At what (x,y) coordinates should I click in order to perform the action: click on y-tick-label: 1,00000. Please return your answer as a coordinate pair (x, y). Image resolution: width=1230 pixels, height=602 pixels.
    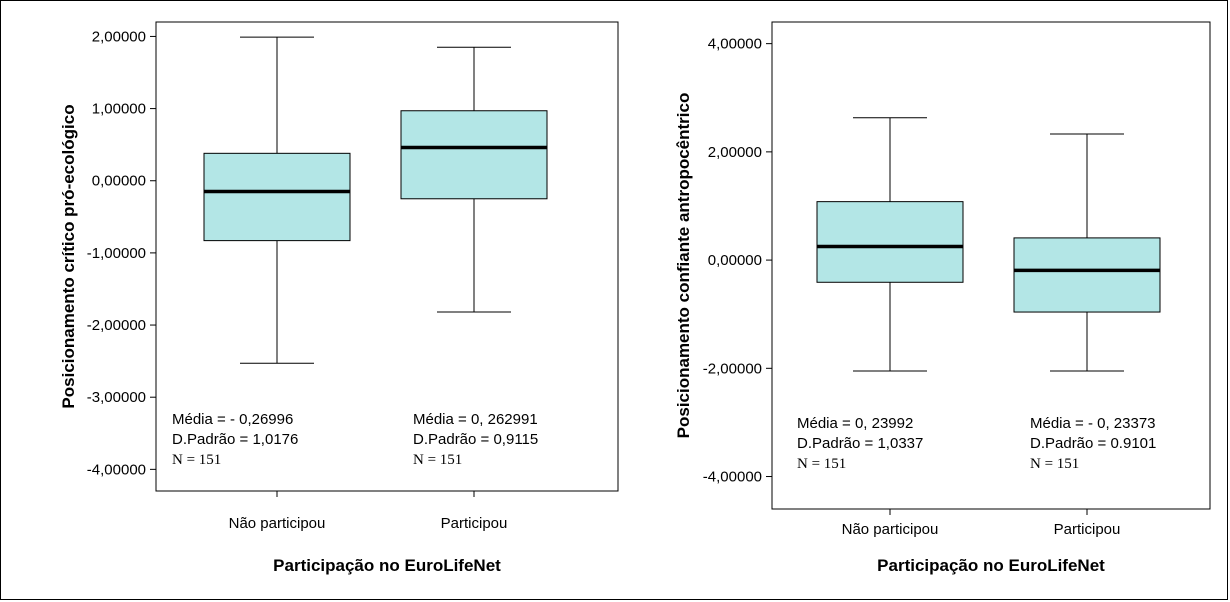
    Looking at the image, I should click on (119, 109).